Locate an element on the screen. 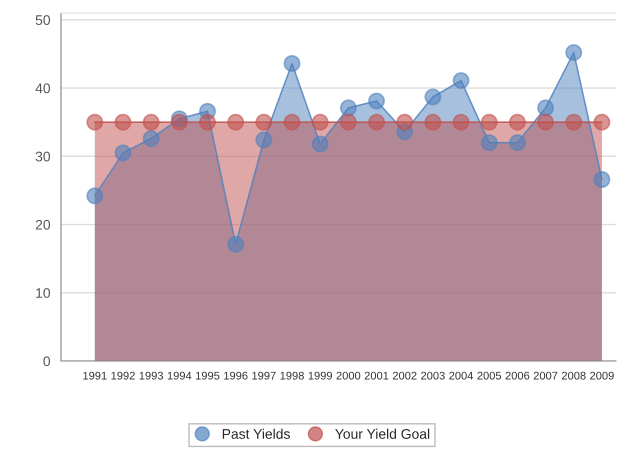  legend-label: Your Yield Goal is located at coordinates (382, 433).